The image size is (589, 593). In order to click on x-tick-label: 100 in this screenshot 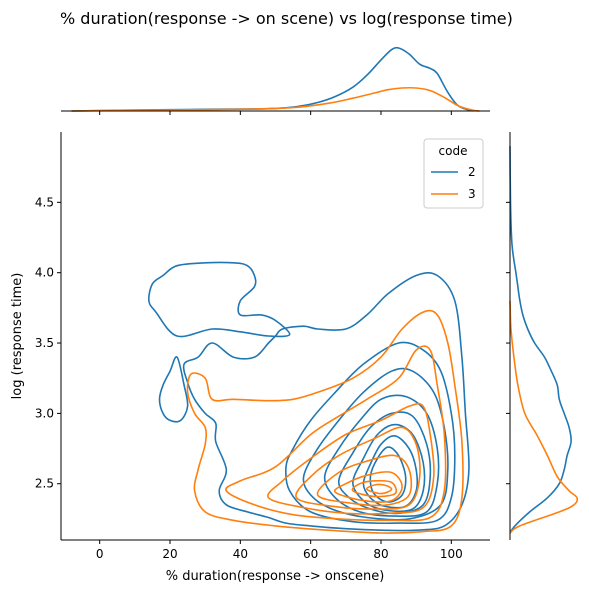, I will do `click(451, 554)`.